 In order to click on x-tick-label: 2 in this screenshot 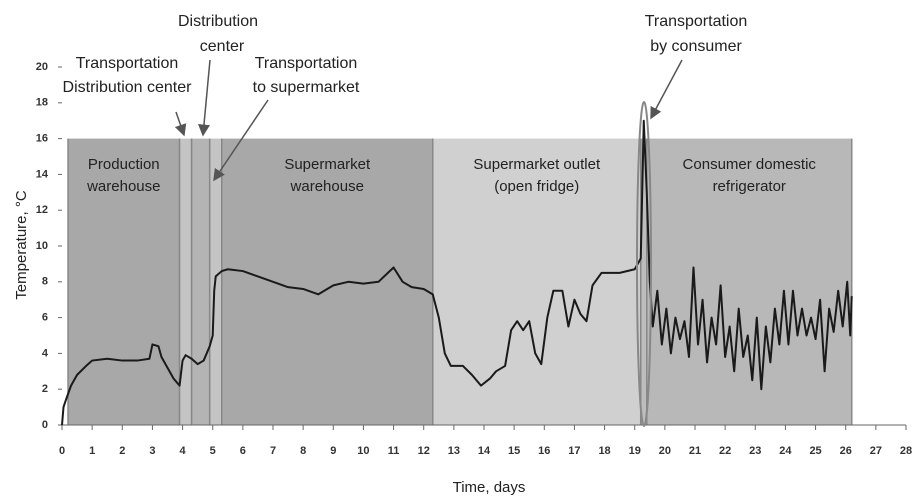, I will do `click(122, 451)`.